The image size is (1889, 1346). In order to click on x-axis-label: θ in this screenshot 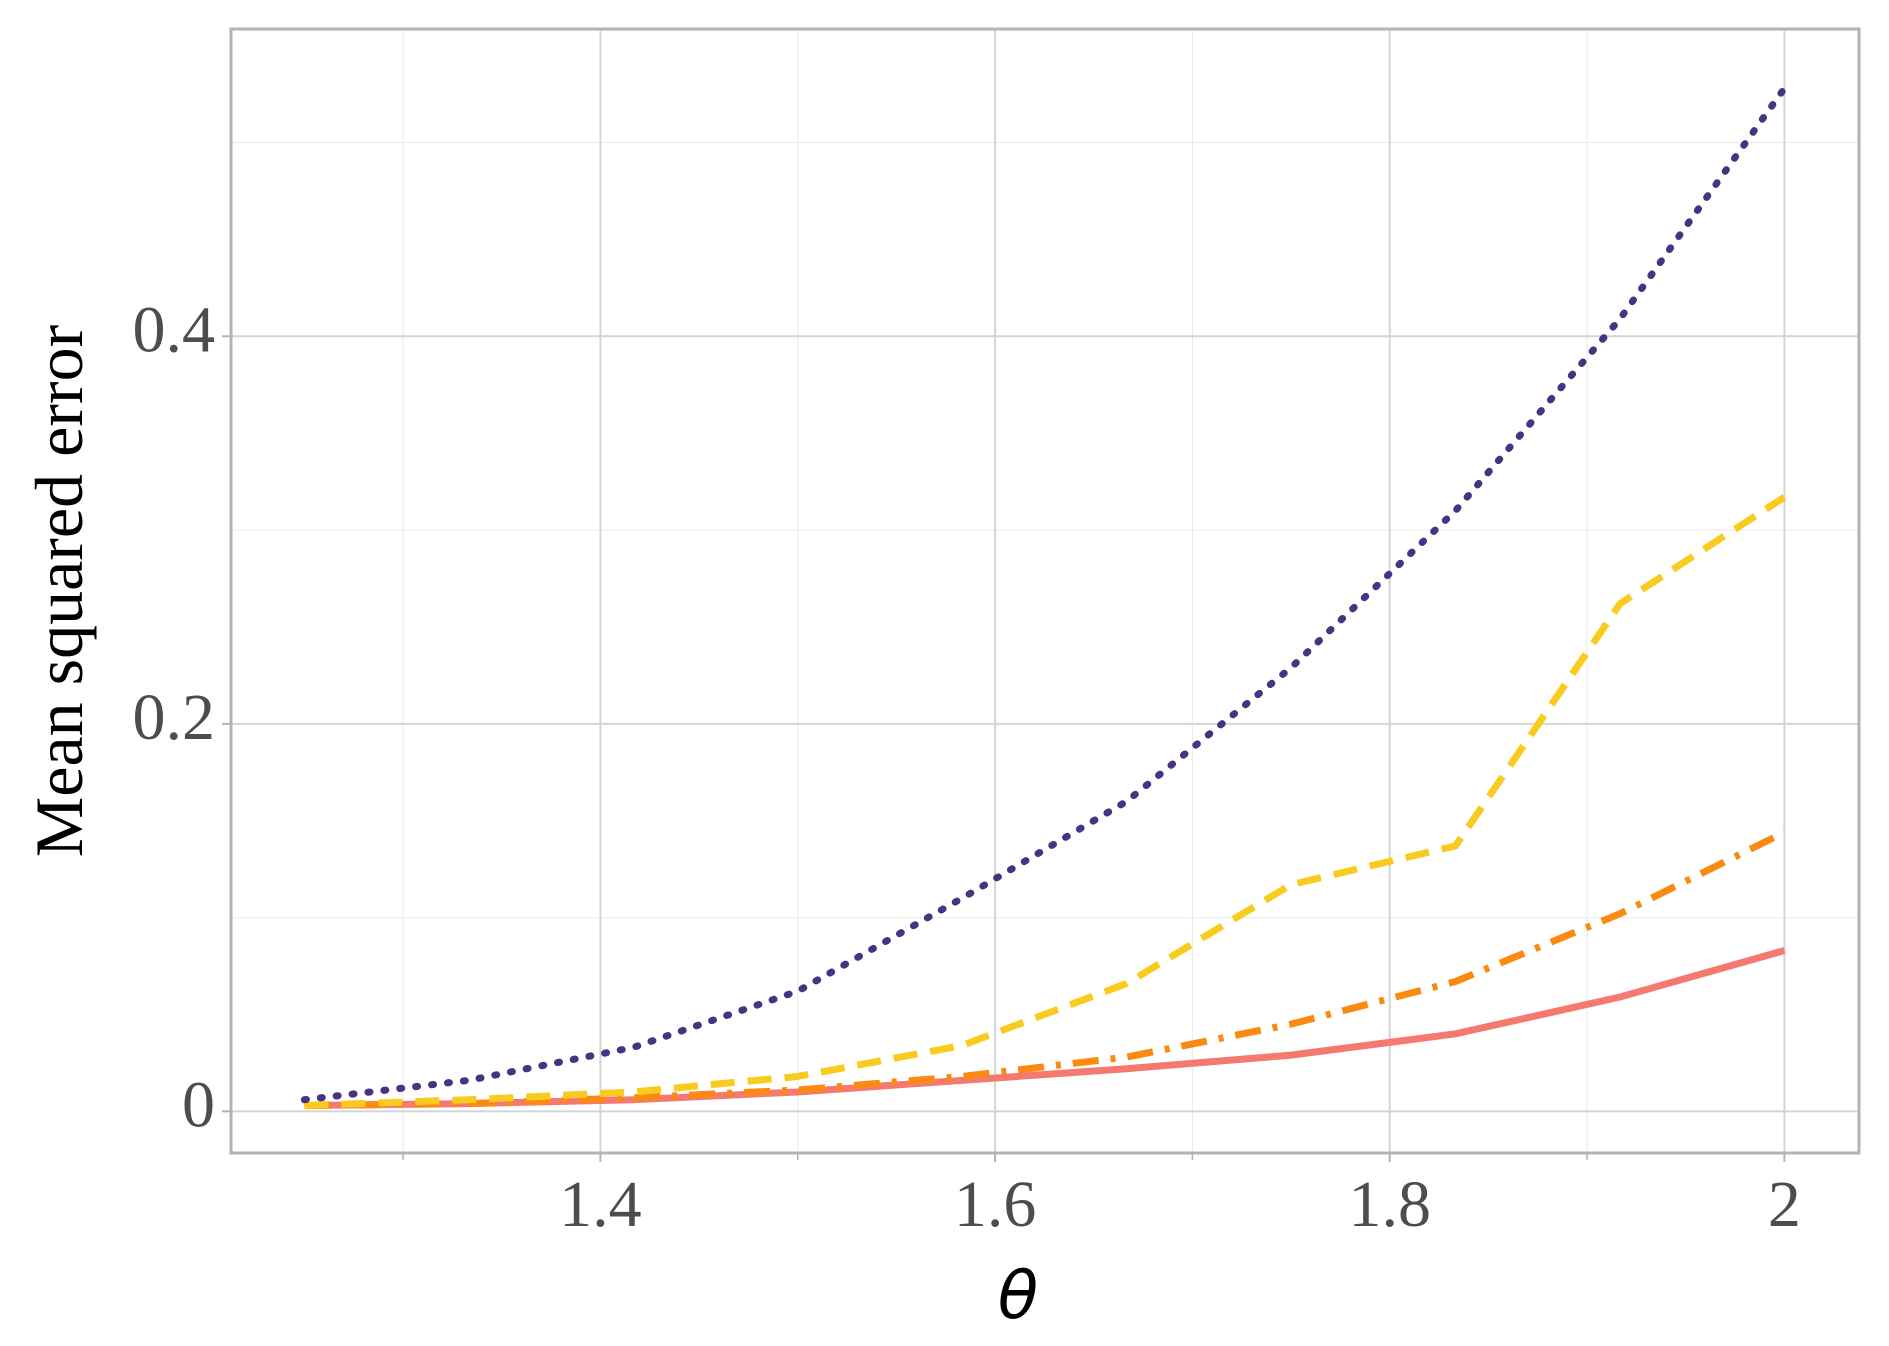, I will do `click(1018, 1295)`.